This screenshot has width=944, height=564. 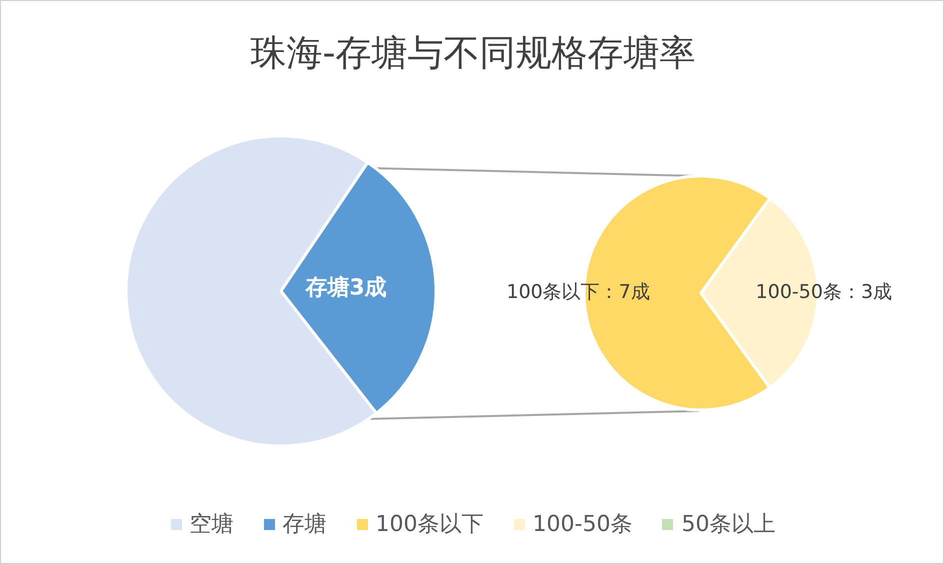 What do you see at coordinates (473, 54) in the screenshot?
I see `chart-title: 珠海-存塘与不同规格存塘率` at bounding box center [473, 54].